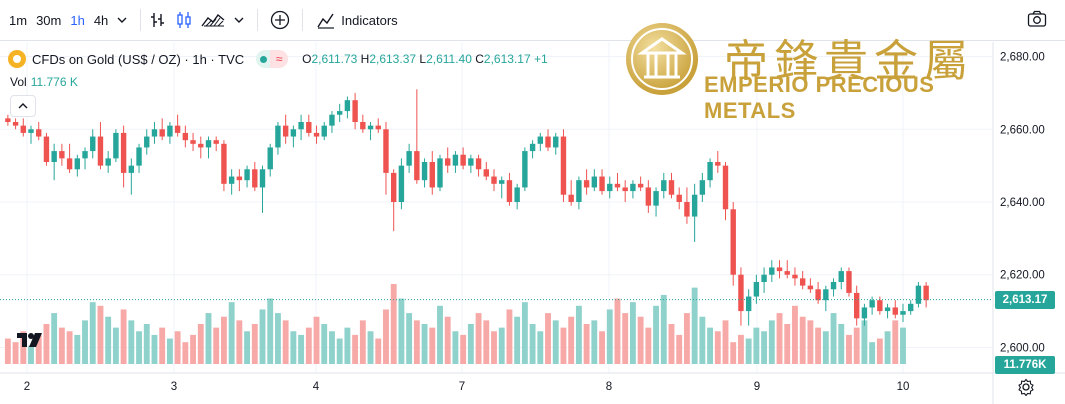 The image size is (1065, 404). Describe the element at coordinates (263, 59) in the screenshot. I see `market-open-icon` at that location.